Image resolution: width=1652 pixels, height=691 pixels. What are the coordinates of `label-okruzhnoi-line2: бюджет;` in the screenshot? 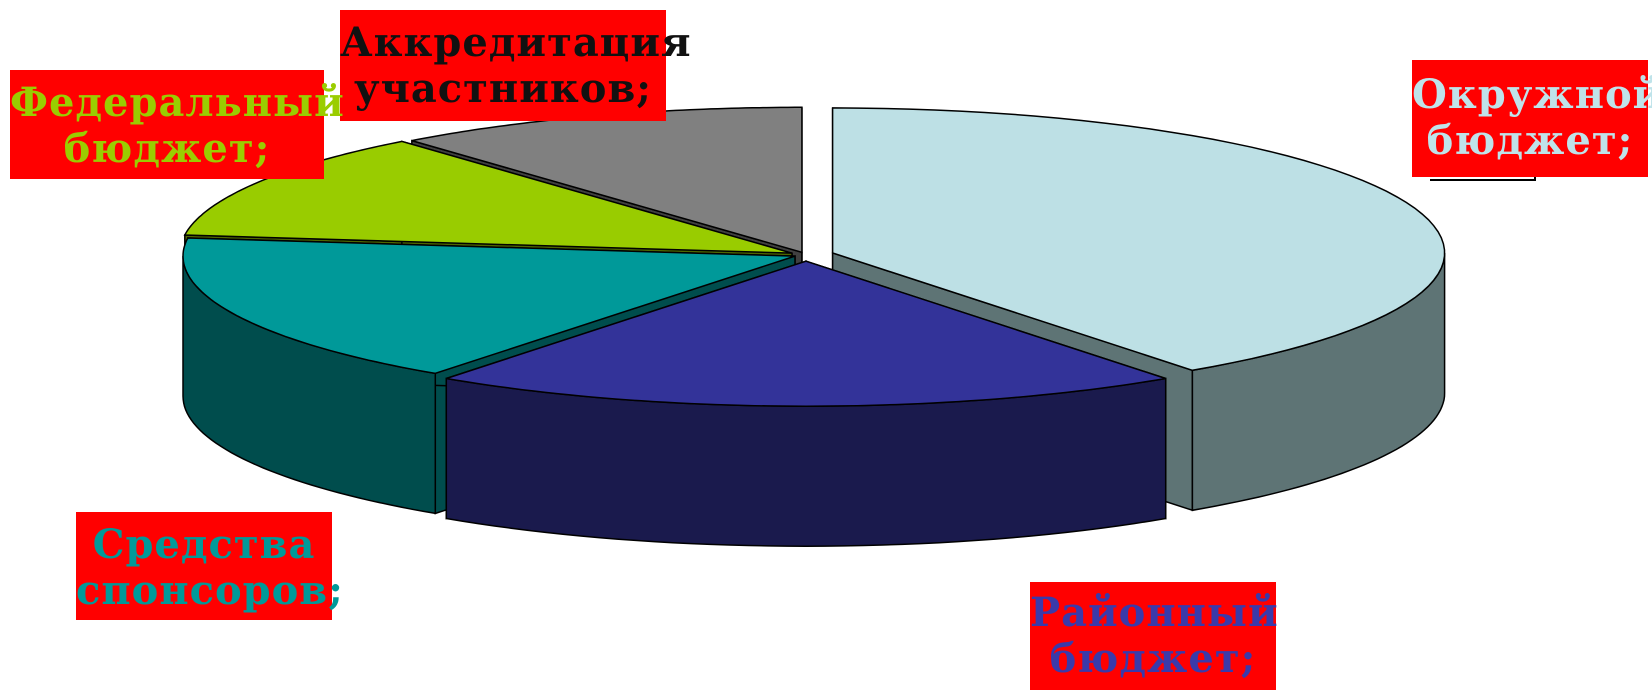 It's located at (1530, 140).